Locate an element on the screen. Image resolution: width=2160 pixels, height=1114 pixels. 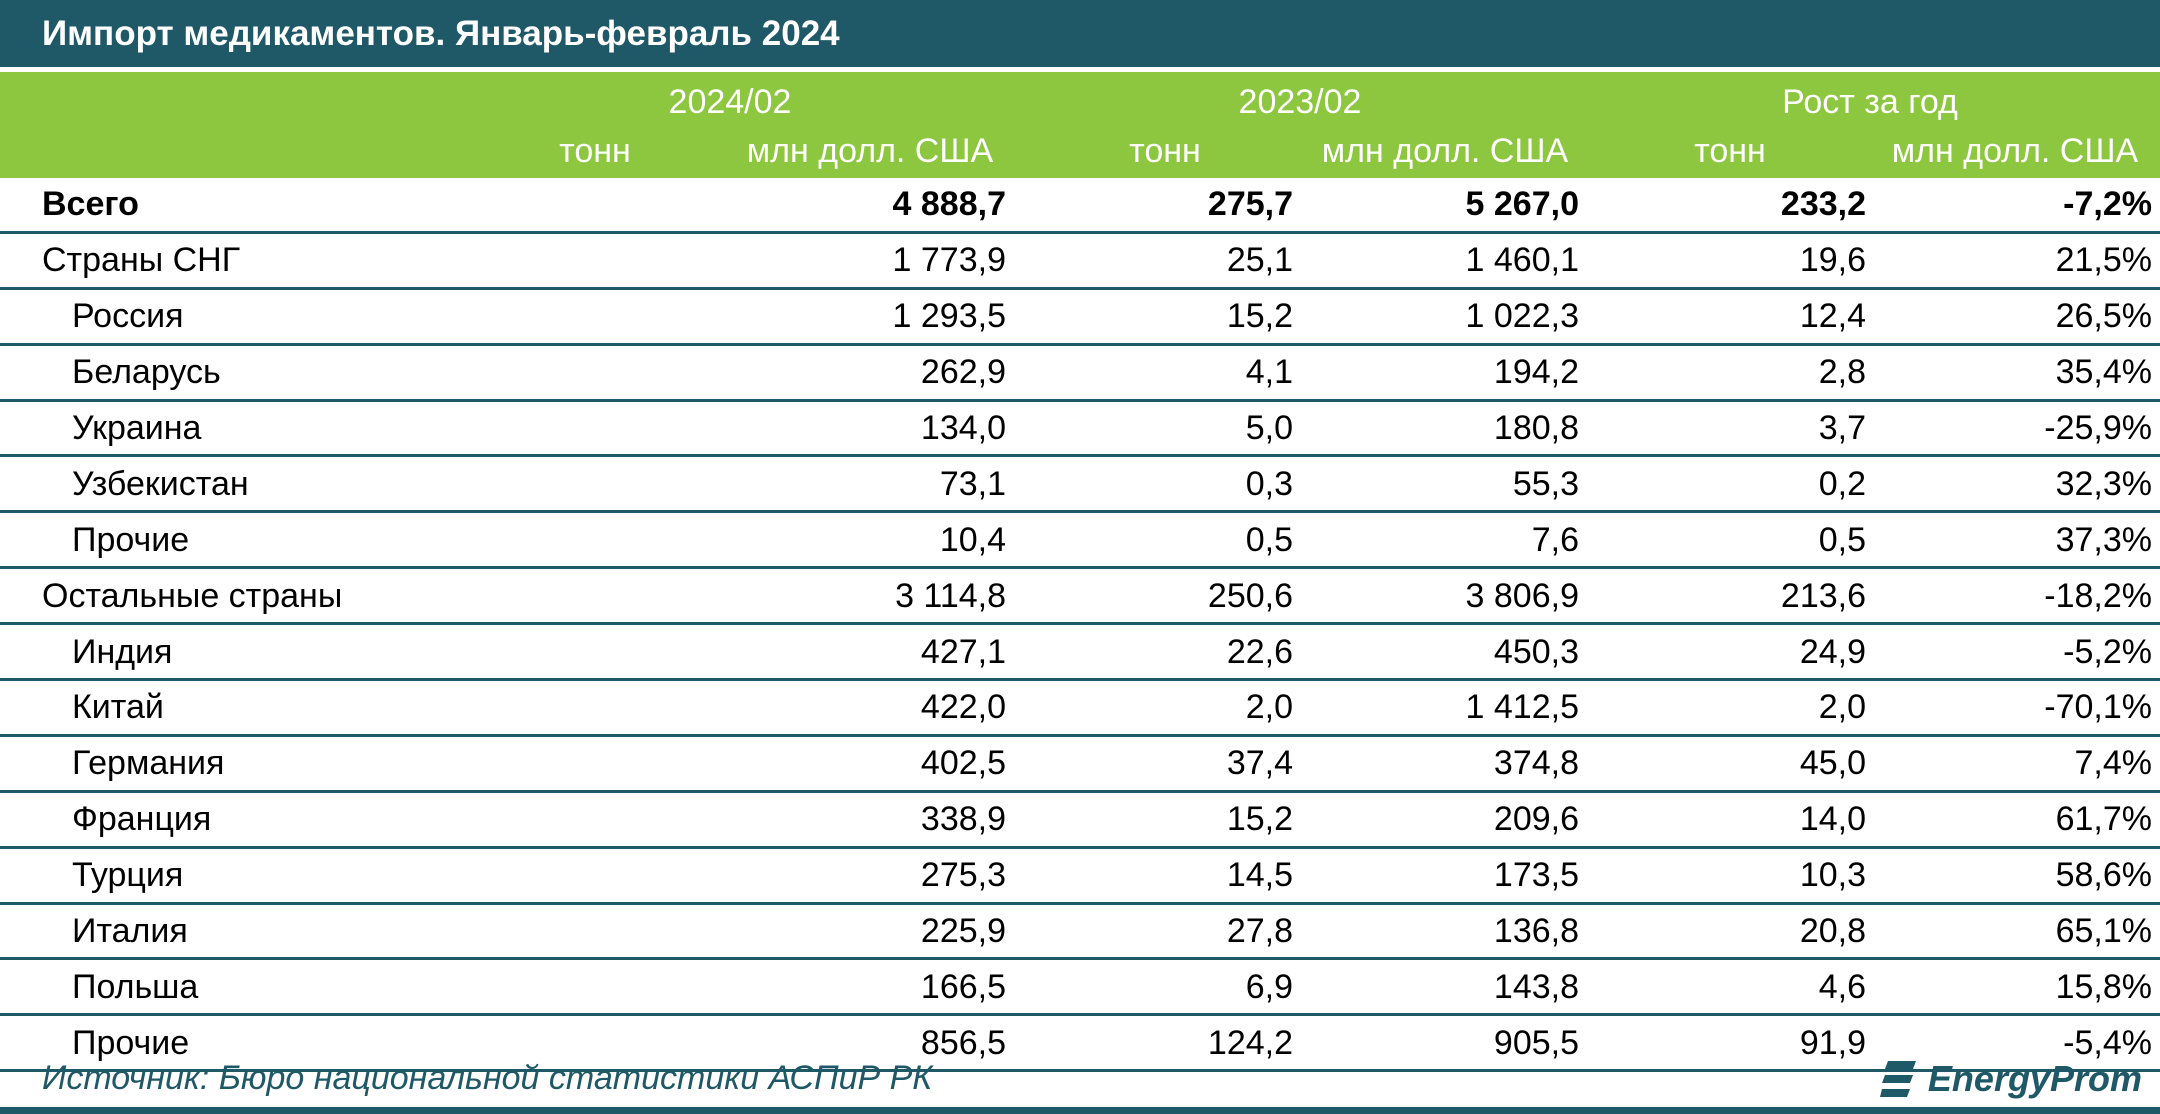
row-label: Всего is located at coordinates (219, 206).